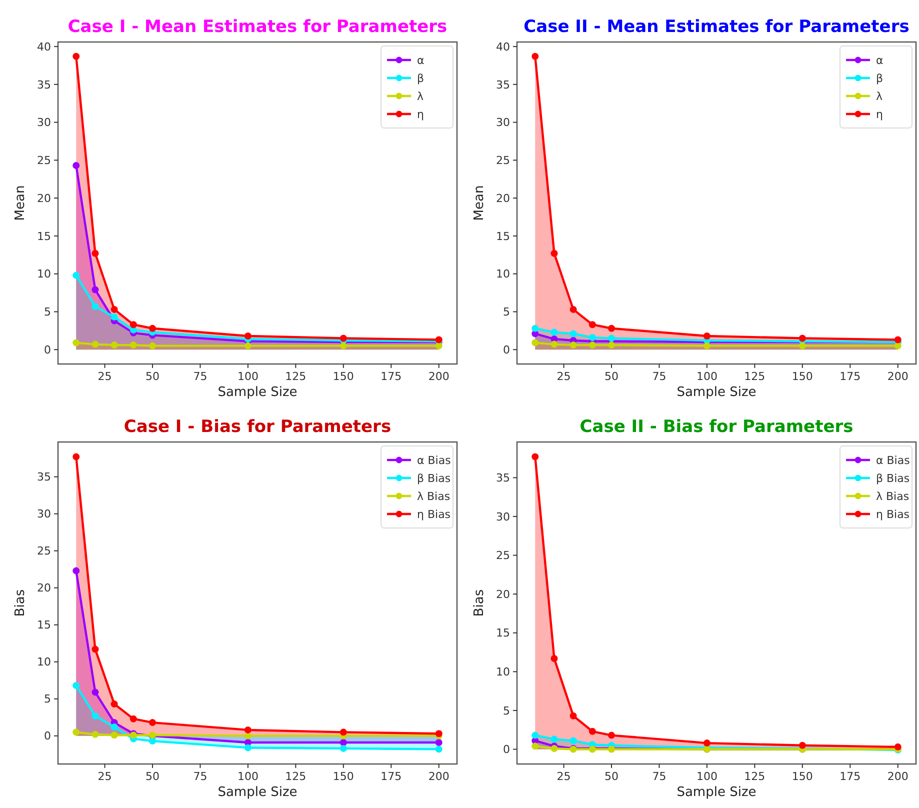 The width and height of the screenshot is (919, 808). What do you see at coordinates (717, 27) in the screenshot?
I see `chart-title: Case II - Mean Estimates for Parameters` at bounding box center [717, 27].